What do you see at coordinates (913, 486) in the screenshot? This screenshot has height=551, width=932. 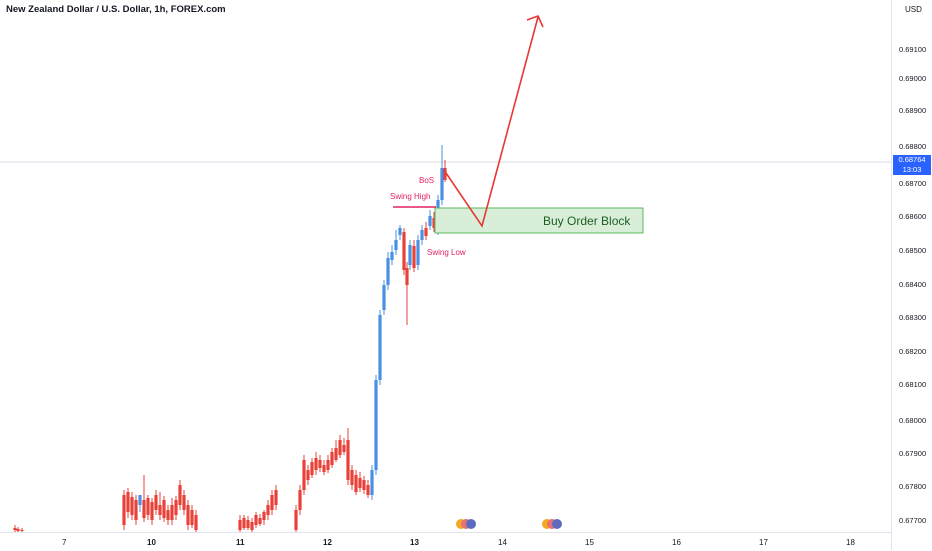 I see `price-tick-label: 0.67800` at bounding box center [913, 486].